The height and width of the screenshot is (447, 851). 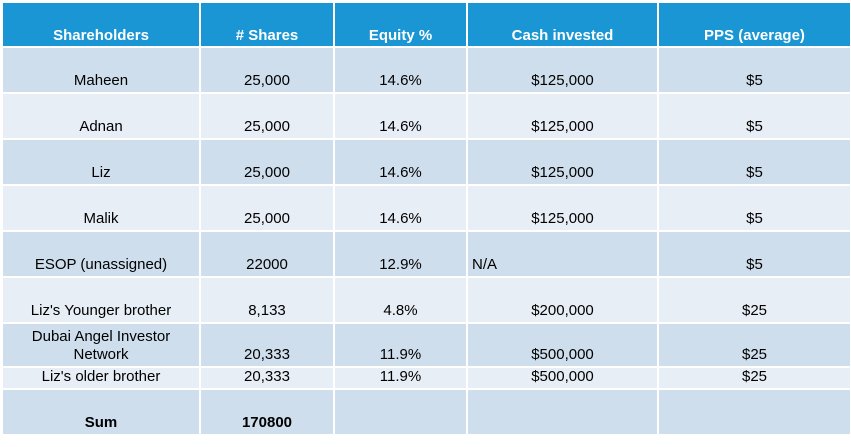 I want to click on table-row: Maheen 25,000 14.6% $125,000 $5, so click(x=426, y=70).